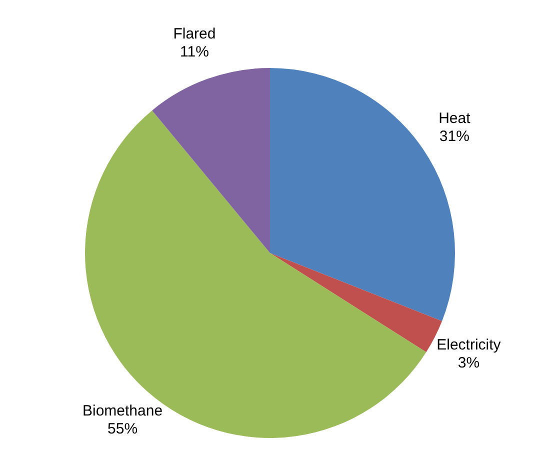 The image size is (540, 470). What do you see at coordinates (194, 51) in the screenshot?
I see `data-label: 11%` at bounding box center [194, 51].